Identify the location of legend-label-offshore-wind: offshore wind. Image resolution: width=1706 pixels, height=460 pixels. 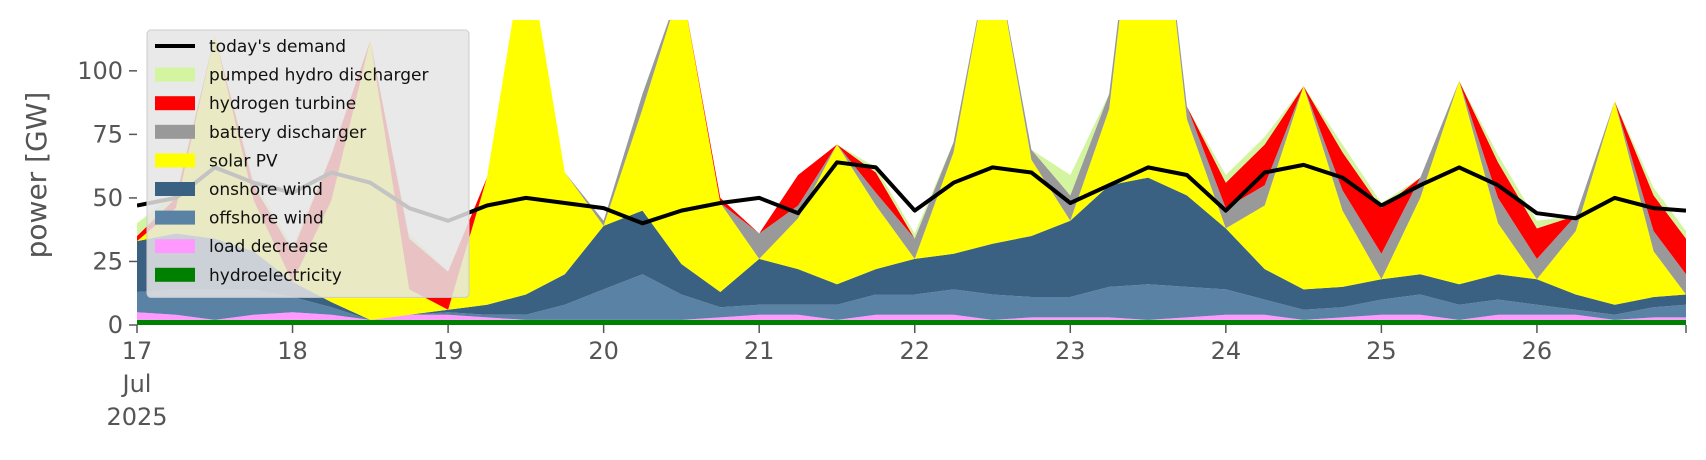
(266, 219).